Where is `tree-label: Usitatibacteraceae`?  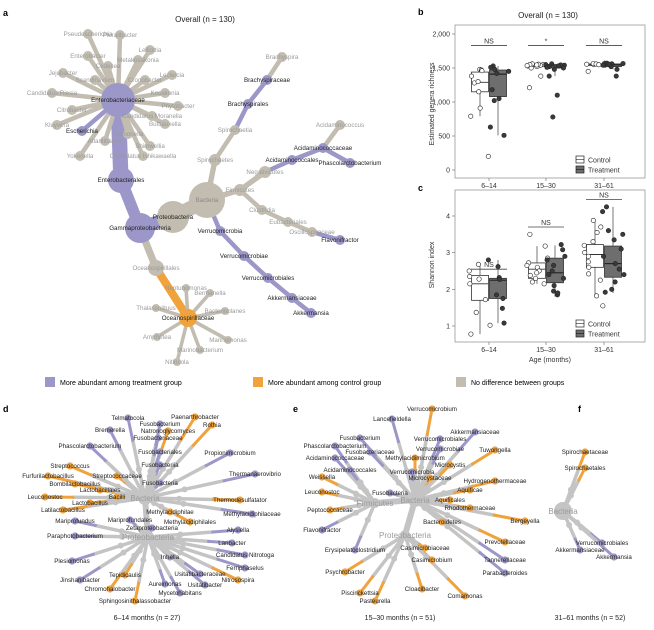
tree-label: Usitatibacteraceae is located at coordinates (200, 574).